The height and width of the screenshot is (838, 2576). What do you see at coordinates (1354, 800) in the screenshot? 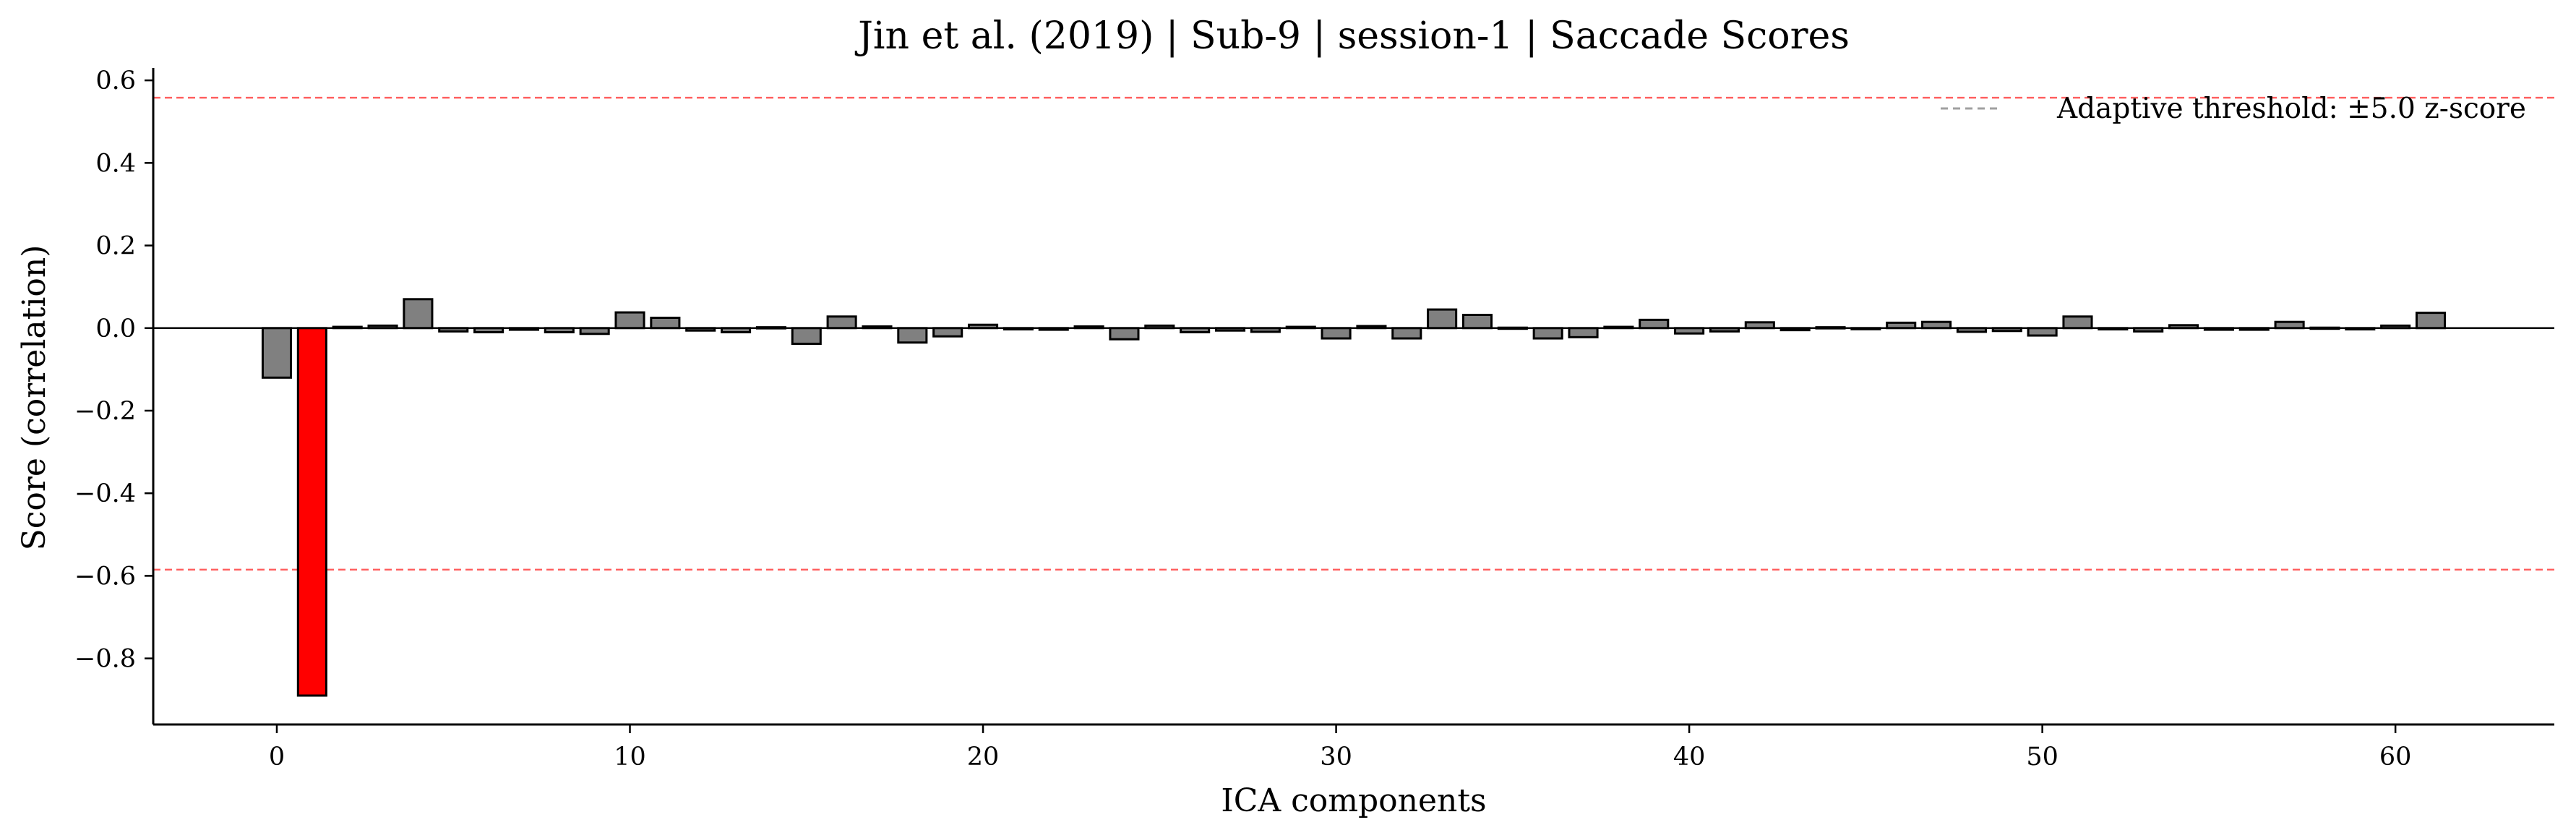
I see `x-axis-label: ICA components` at bounding box center [1354, 800].